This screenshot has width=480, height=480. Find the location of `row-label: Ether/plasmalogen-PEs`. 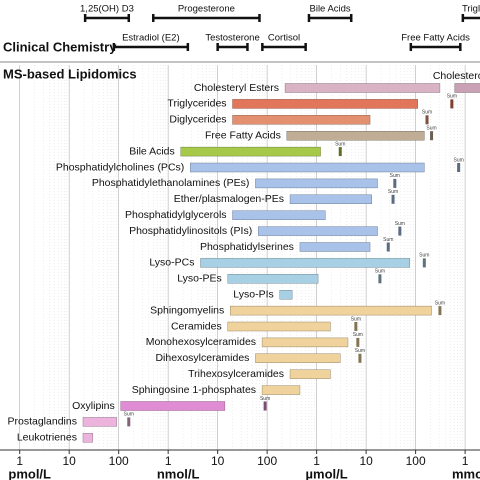

row-label: Ether/plasmalogen-PEs is located at coordinates (229, 199).